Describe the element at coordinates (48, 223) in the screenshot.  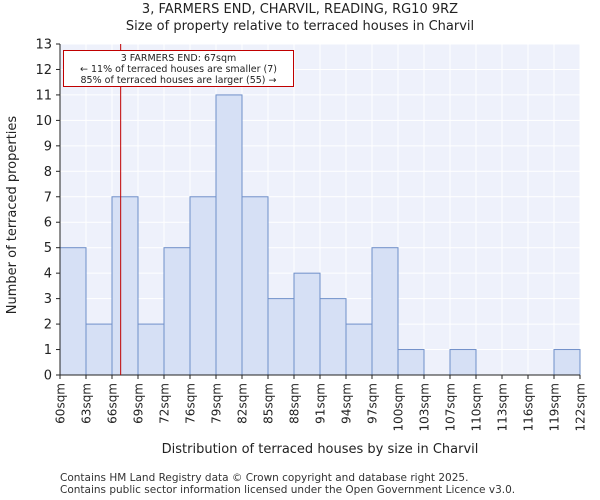
I see `y-tick-label: 6` at that location.